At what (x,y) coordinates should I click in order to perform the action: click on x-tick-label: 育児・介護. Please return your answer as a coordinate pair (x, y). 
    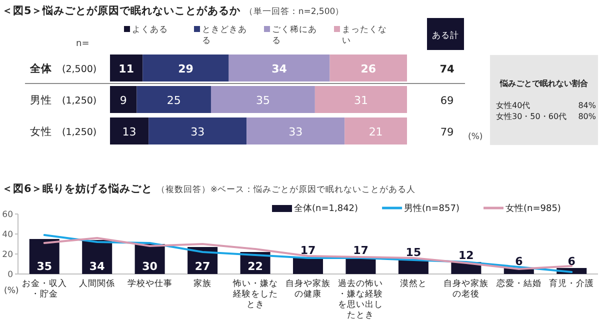
    Looking at the image, I should click on (571, 283).